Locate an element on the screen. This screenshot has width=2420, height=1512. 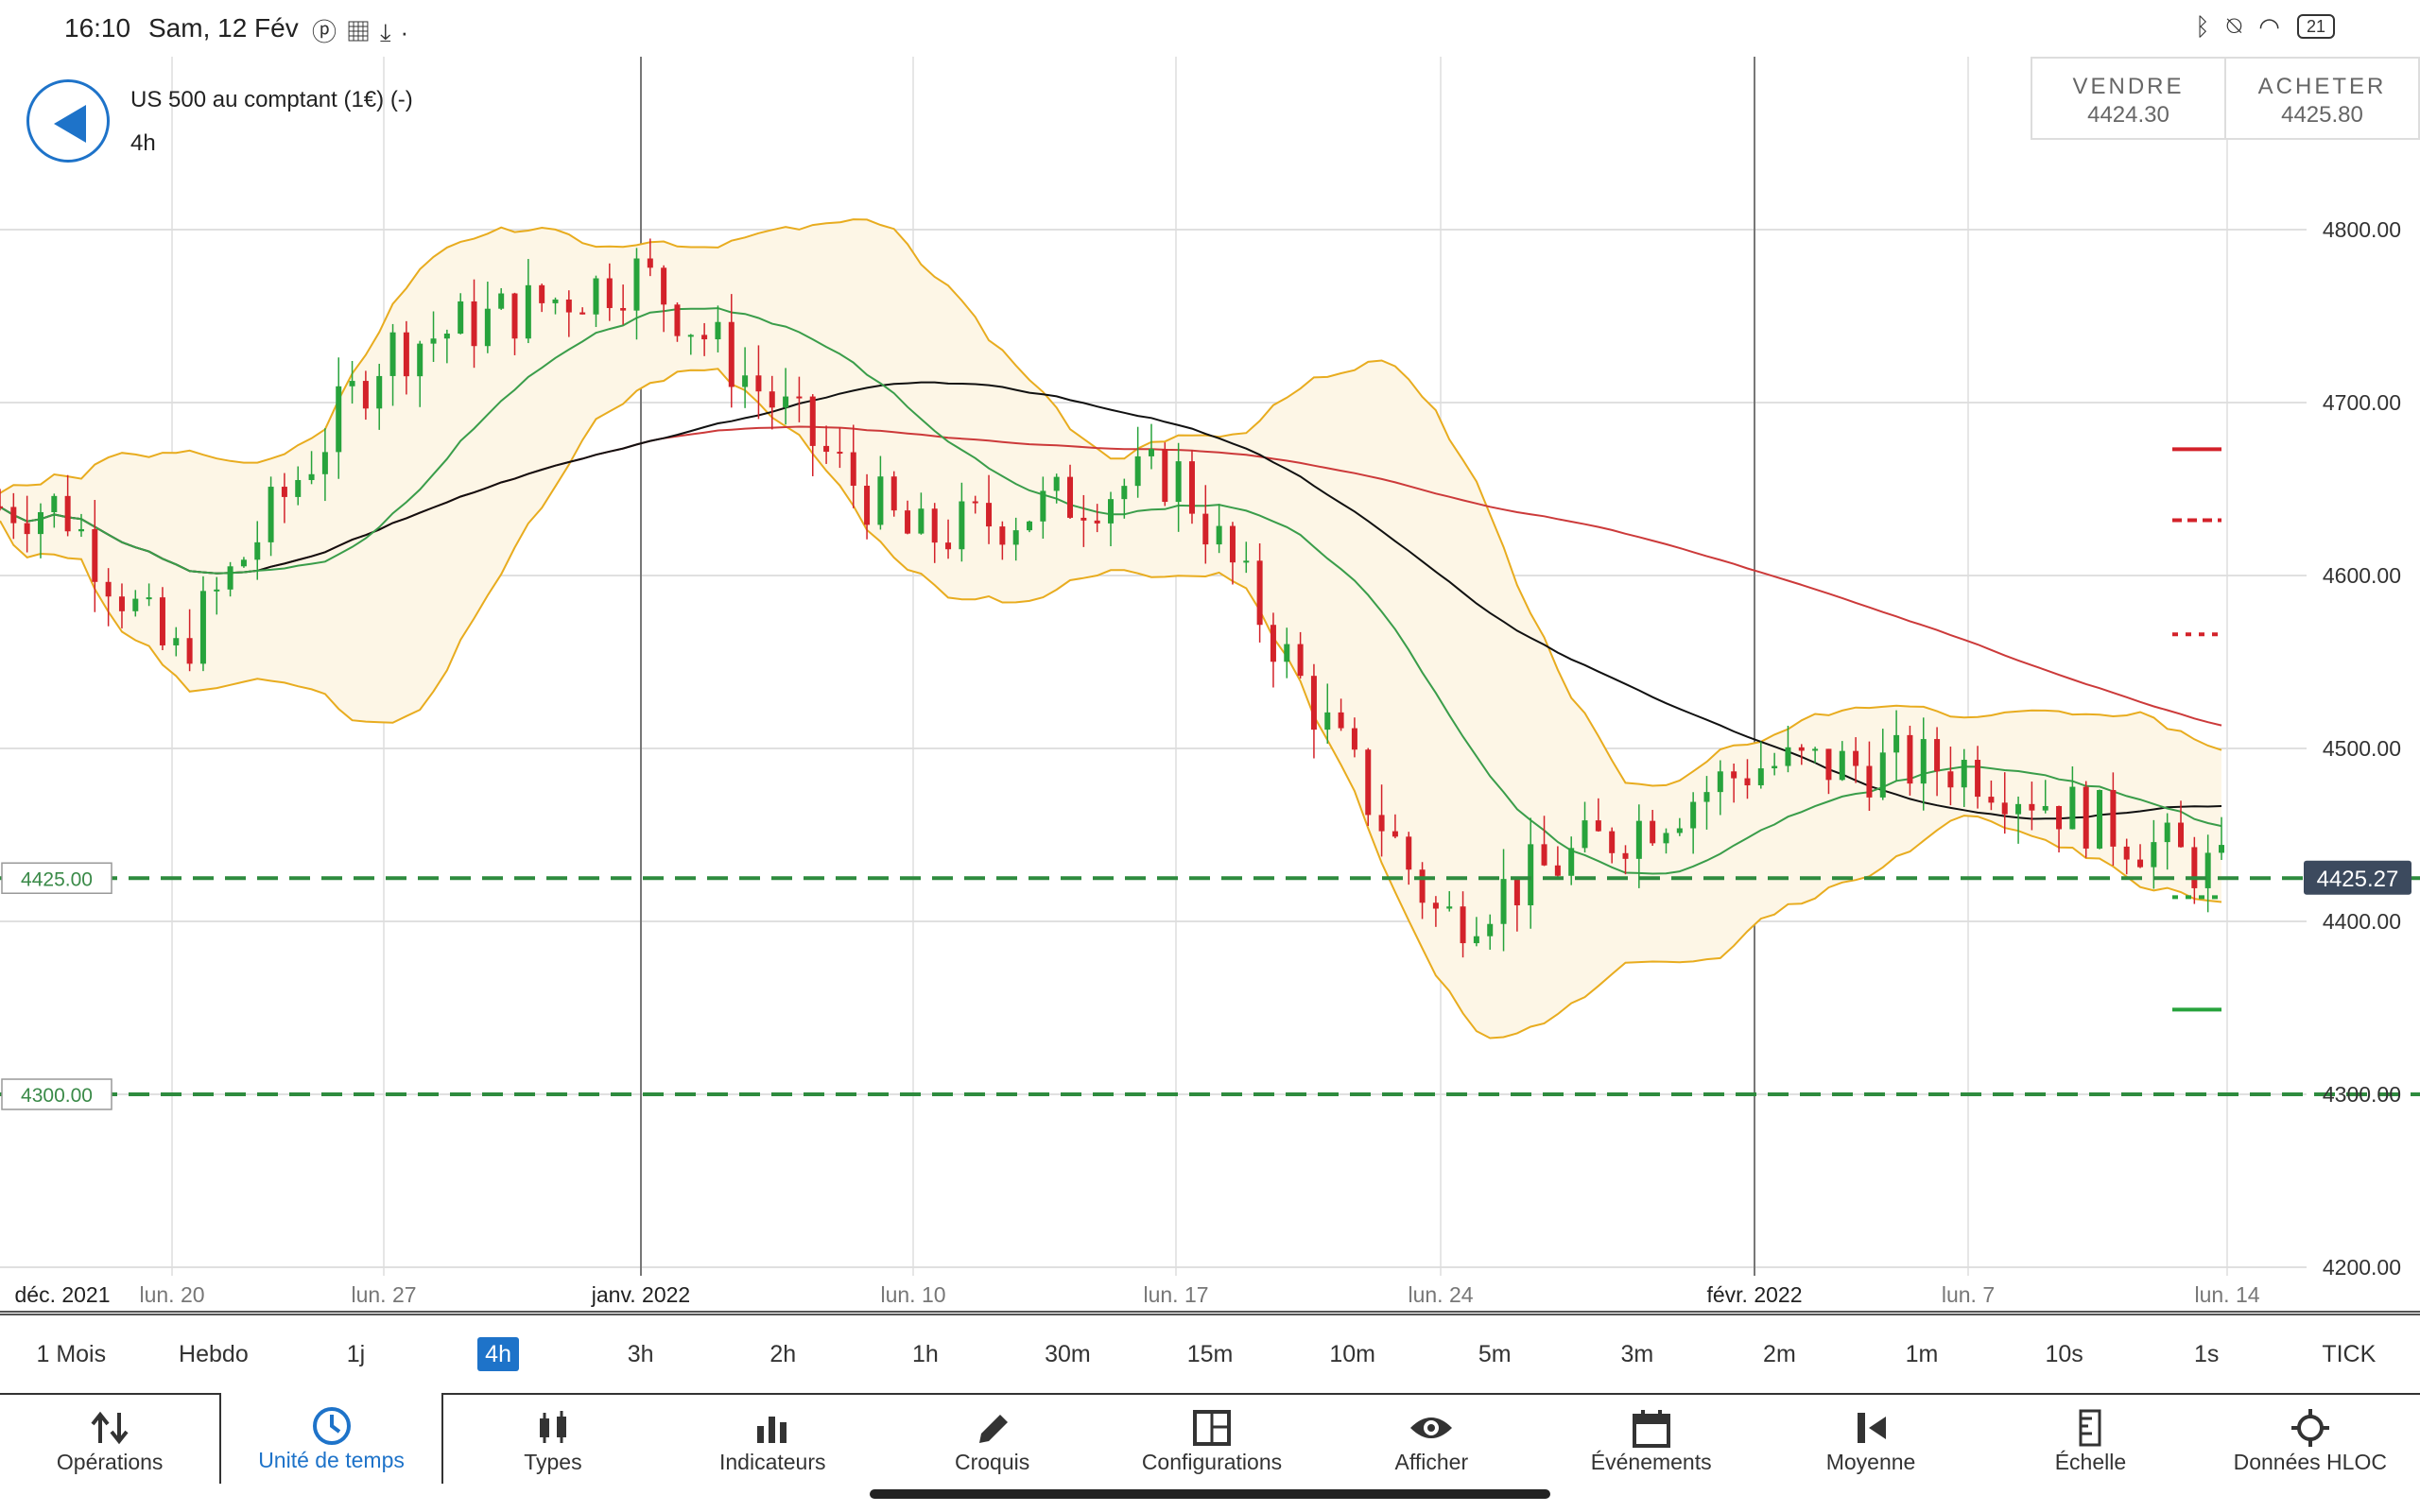
timeframe-label: 3h is located at coordinates (640, 1353).